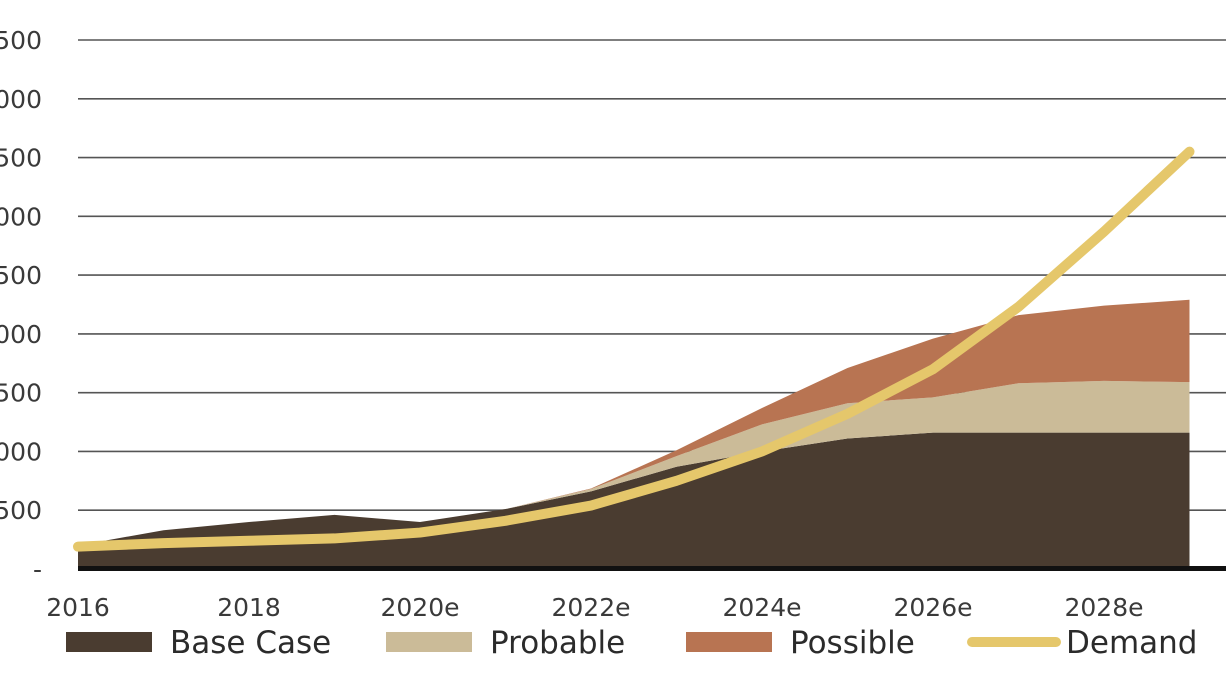  Describe the element at coordinates (1103, 607) in the screenshot. I see `x-tick-label: 2028e` at that location.